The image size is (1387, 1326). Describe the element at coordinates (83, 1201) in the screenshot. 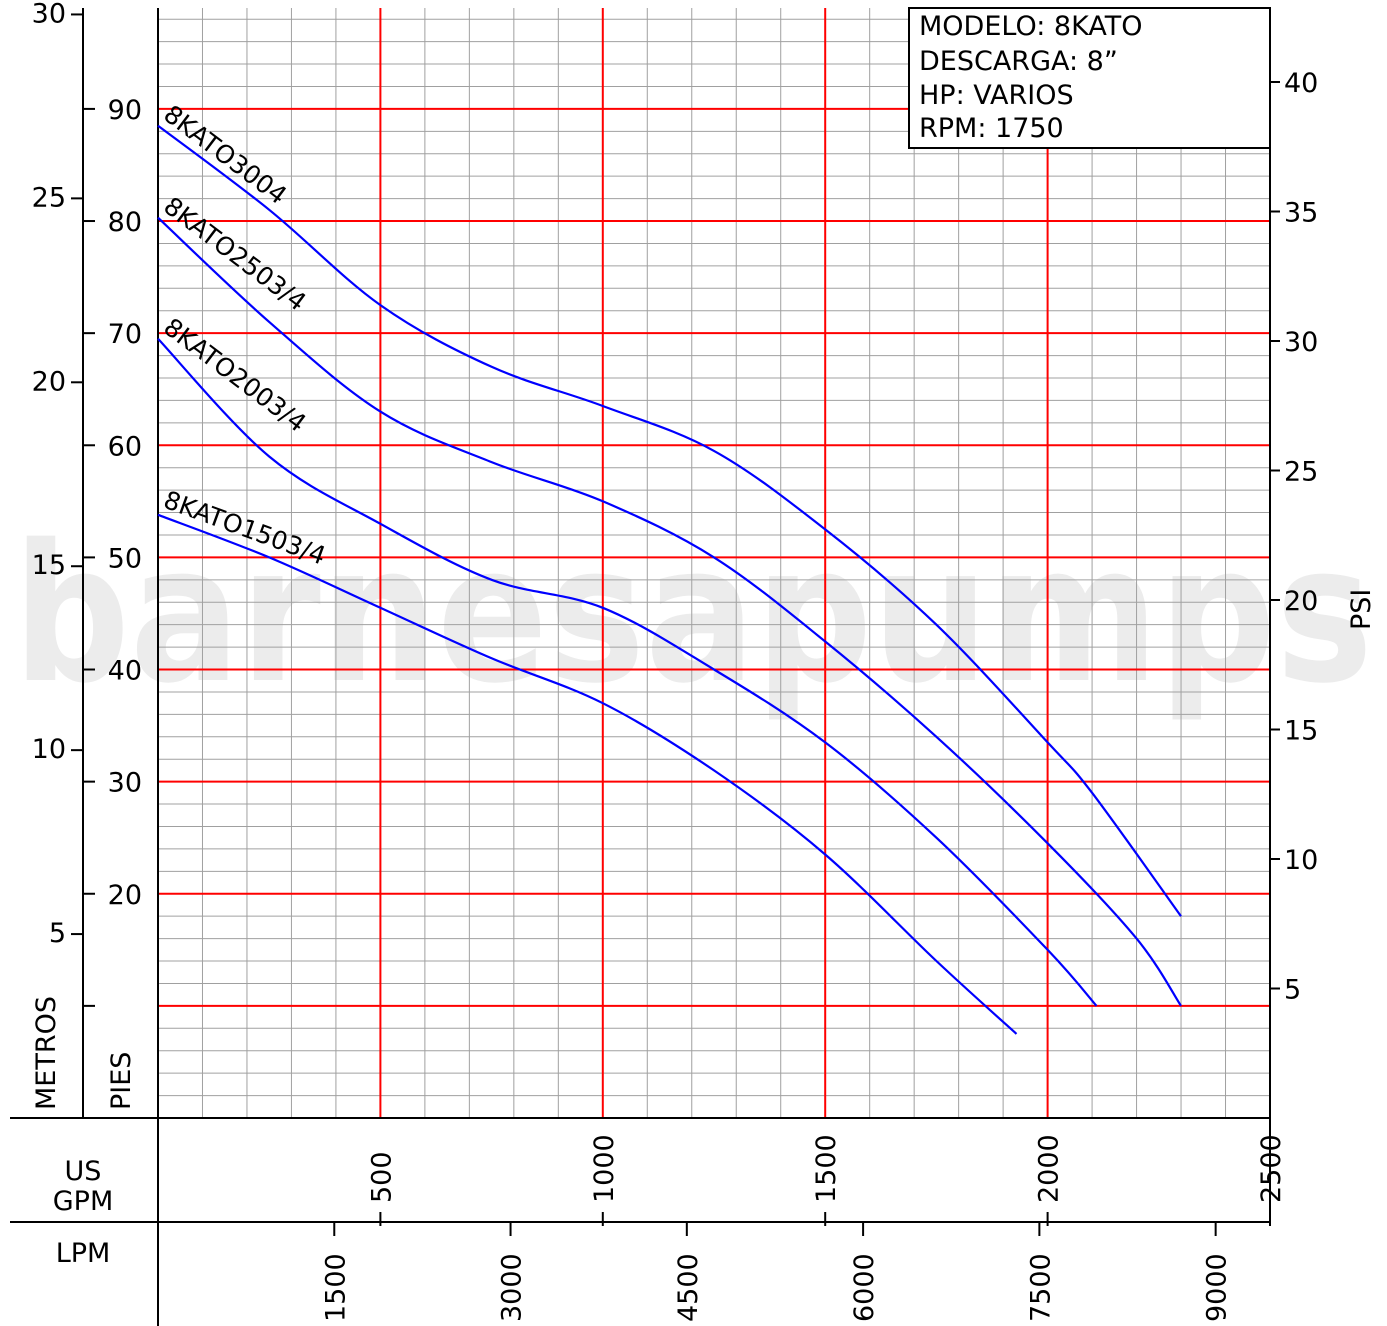

I see `gpm-axis-label-line2: GPM` at that location.